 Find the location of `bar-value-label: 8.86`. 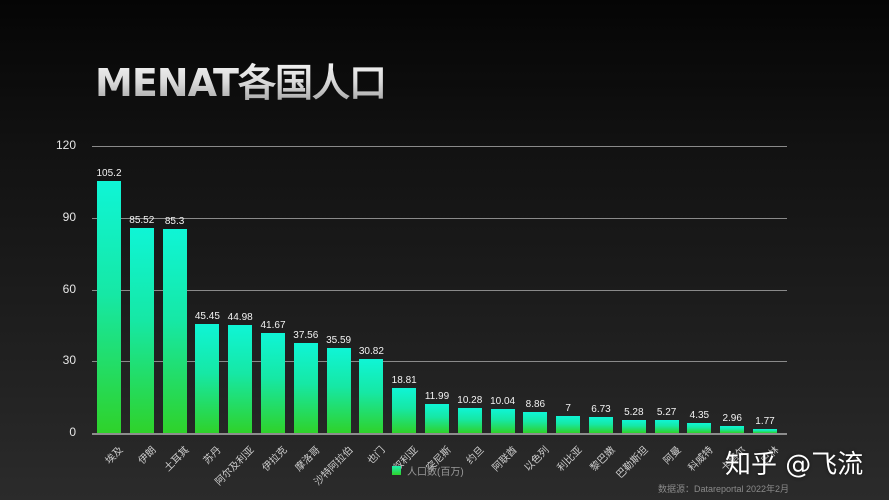

bar-value-label: 8.86 is located at coordinates (535, 404).